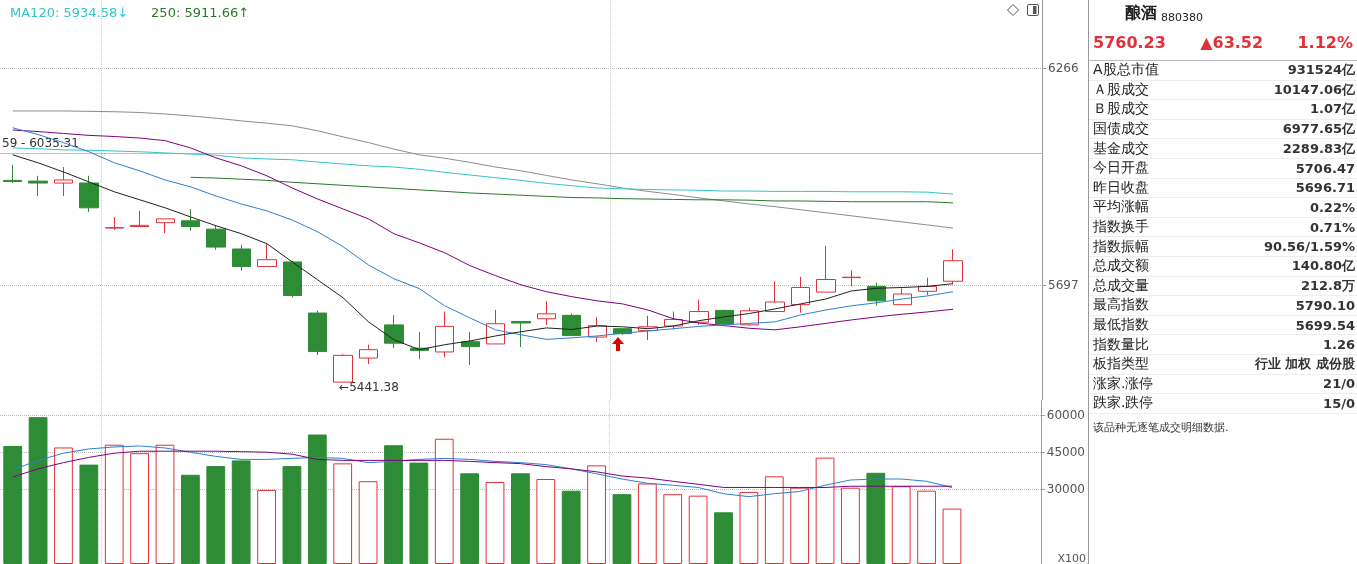 The width and height of the screenshot is (1357, 564). What do you see at coordinates (1318, 148) in the screenshot?
I see `text: 2289.83亿` at bounding box center [1318, 148].